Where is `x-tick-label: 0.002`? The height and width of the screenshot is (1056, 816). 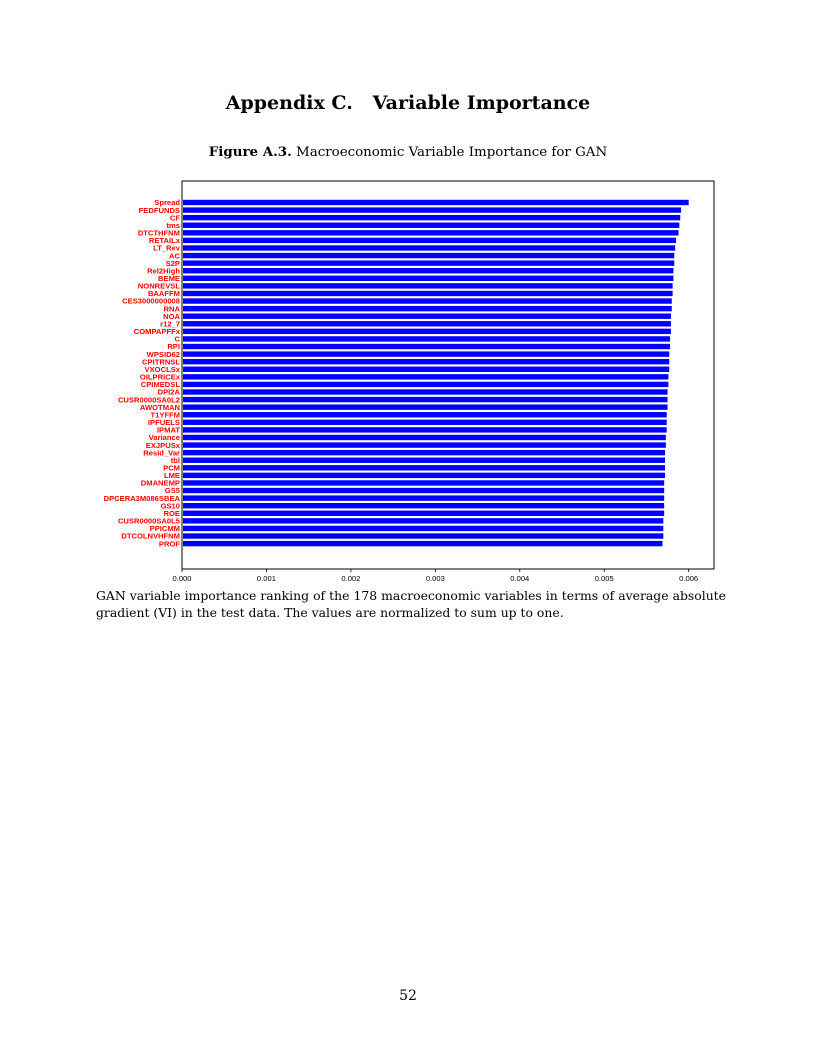 x-tick-label: 0.002 is located at coordinates (350, 578).